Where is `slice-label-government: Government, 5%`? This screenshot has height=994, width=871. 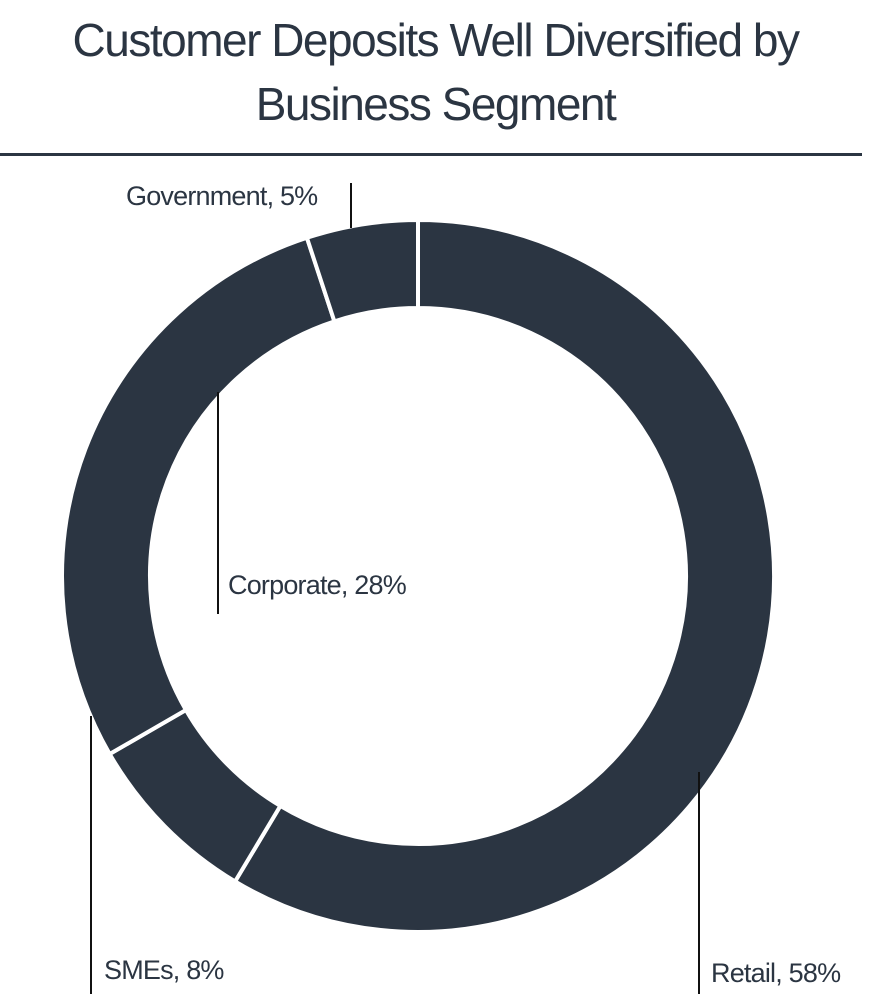
slice-label-government: Government, 5% is located at coordinates (222, 196).